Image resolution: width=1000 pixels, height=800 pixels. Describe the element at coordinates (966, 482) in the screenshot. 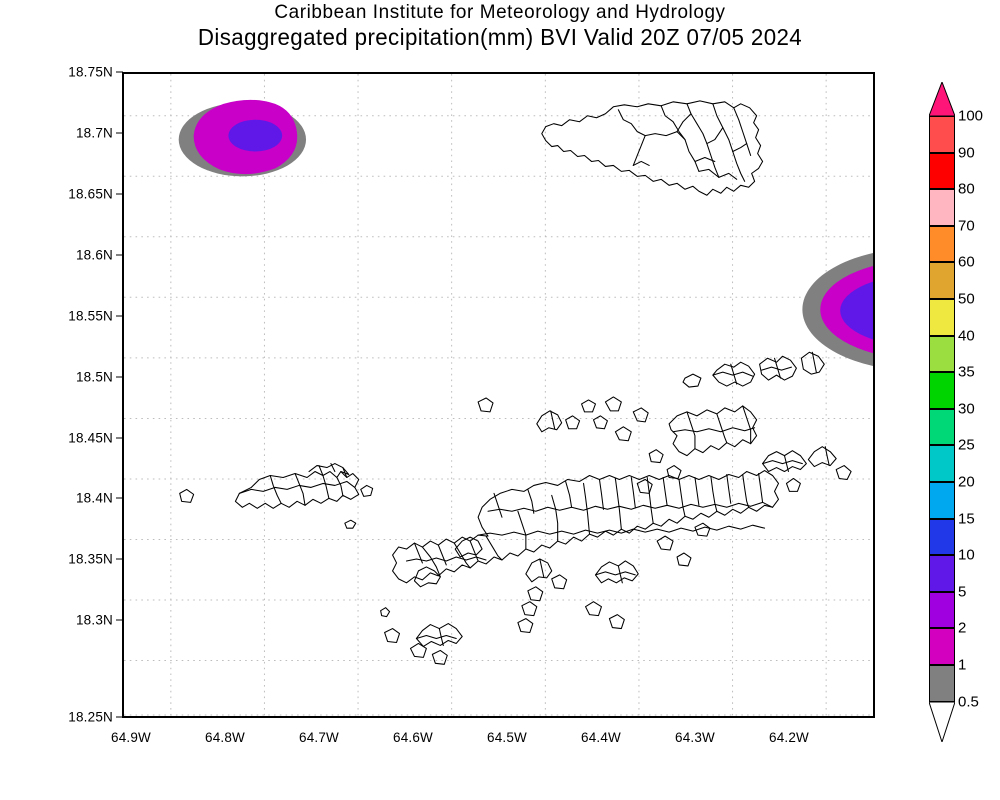

I see `colorbar-tick-label: 20` at that location.